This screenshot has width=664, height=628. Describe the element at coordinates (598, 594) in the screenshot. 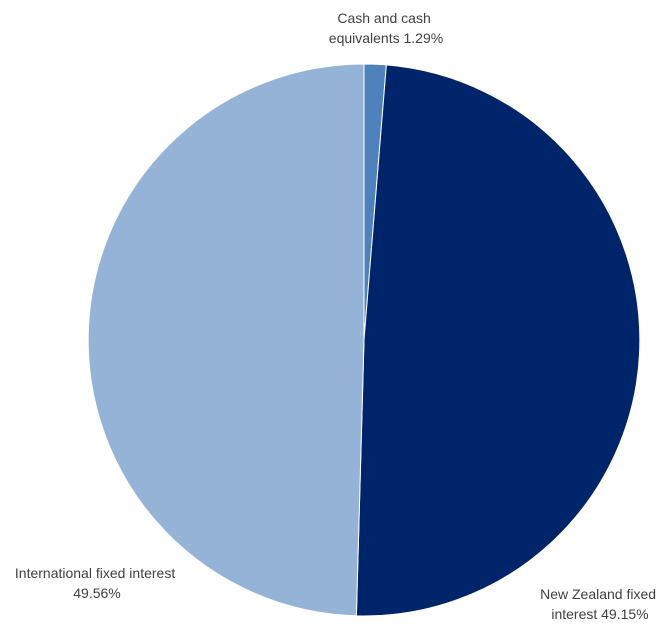

I see `slice-label-new-zealand-line-1: New Zealand fixed` at that location.